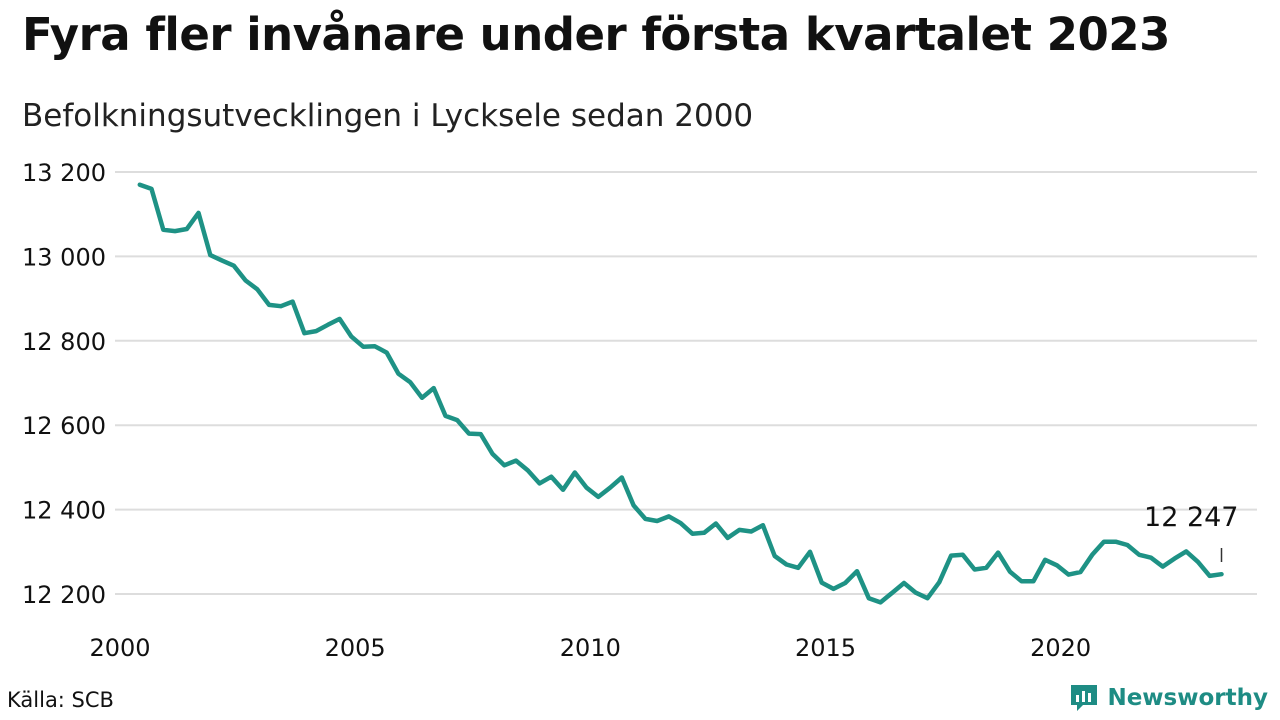 The height and width of the screenshot is (720, 1280). What do you see at coordinates (64, 173) in the screenshot?
I see `y-tick-label: 13 200` at bounding box center [64, 173].